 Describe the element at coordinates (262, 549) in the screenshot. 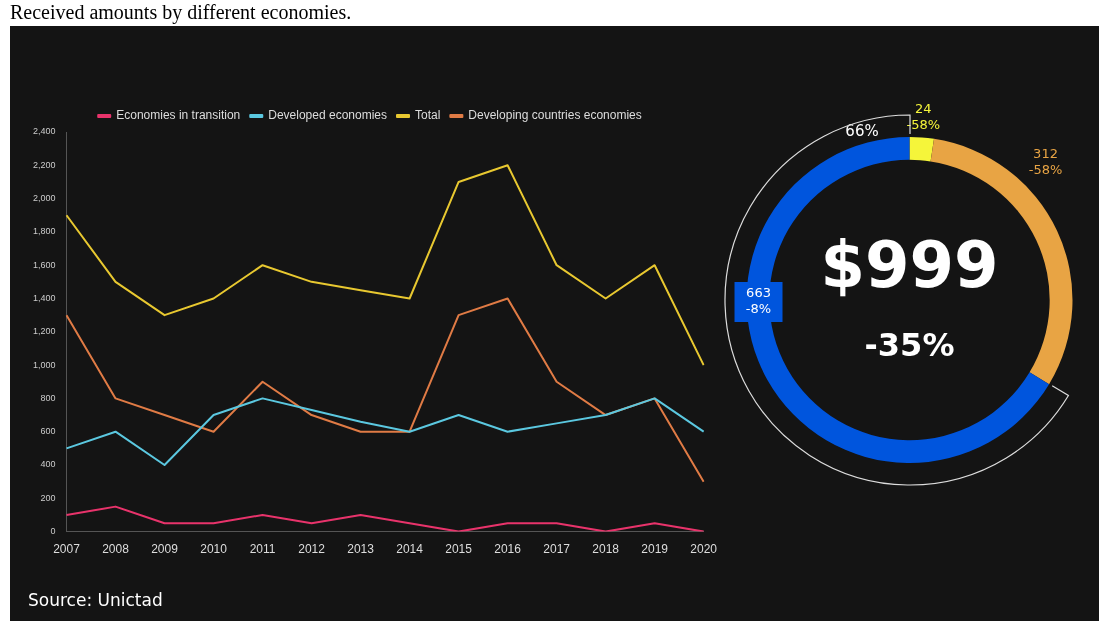

I see `x-tick-label: 2011` at that location.